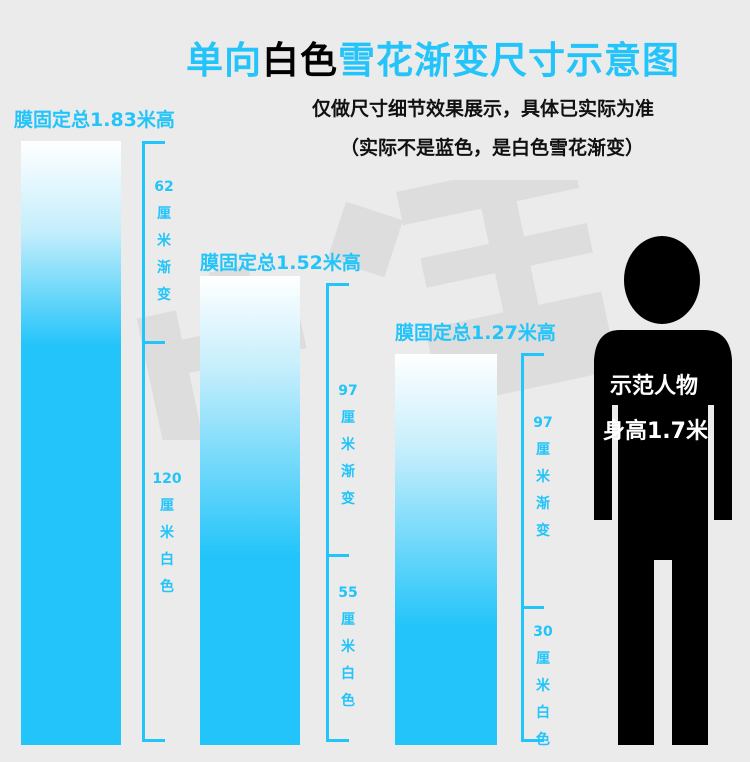 Image resolution: width=750 pixels, height=762 pixels. What do you see at coordinates (509, 60) in the screenshot?
I see `title-part: 雪花渐变尺寸示意图` at bounding box center [509, 60].